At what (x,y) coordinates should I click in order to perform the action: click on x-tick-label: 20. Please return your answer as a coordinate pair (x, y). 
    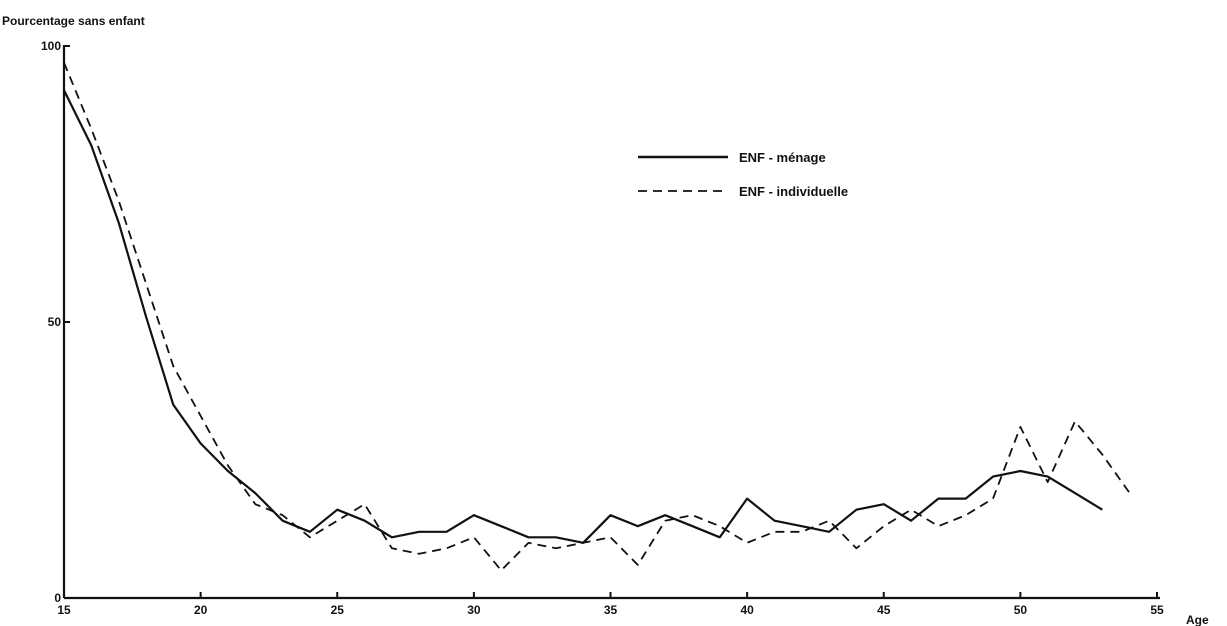
    Looking at the image, I should click on (201, 610).